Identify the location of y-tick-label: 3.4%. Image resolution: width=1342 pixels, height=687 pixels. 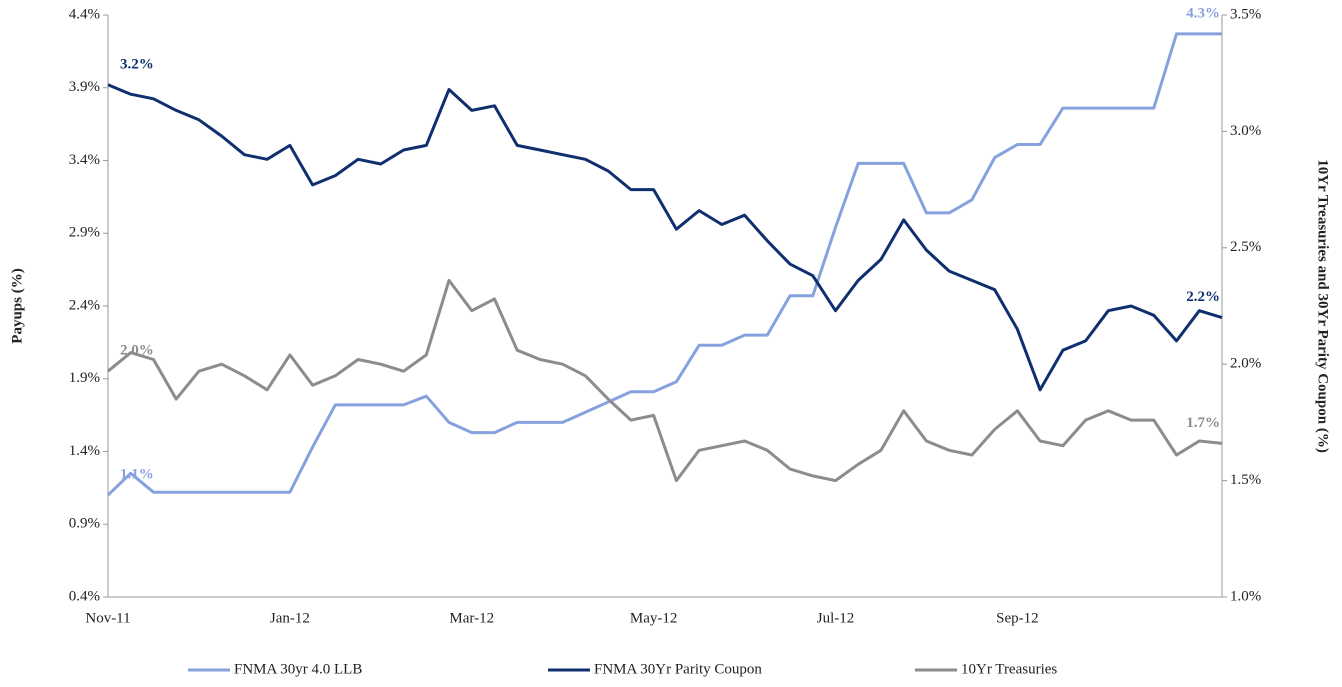
(84, 160).